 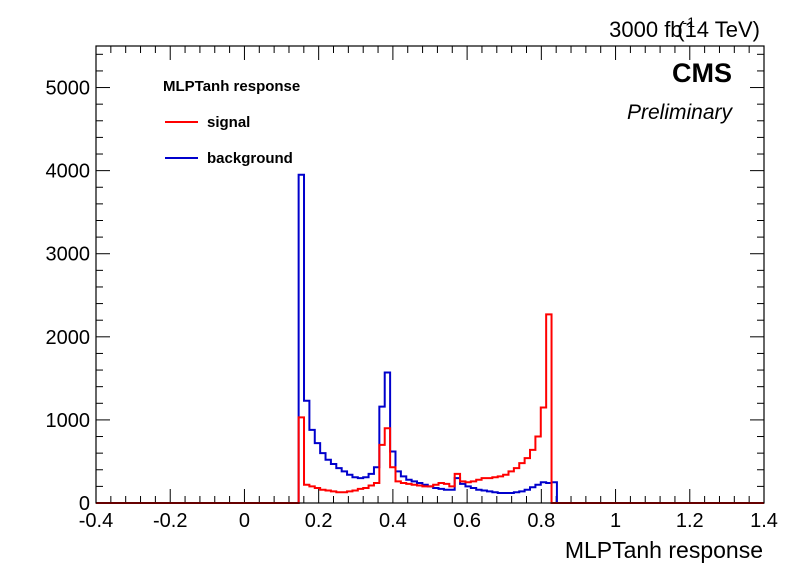 I want to click on legend: MLPTanh response signal background, so click(x=231, y=122).